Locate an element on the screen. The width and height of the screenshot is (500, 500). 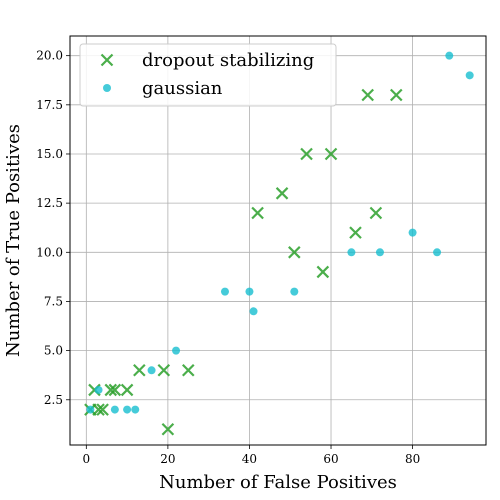
y-tick-label: 5.0 is located at coordinates (53, 351).